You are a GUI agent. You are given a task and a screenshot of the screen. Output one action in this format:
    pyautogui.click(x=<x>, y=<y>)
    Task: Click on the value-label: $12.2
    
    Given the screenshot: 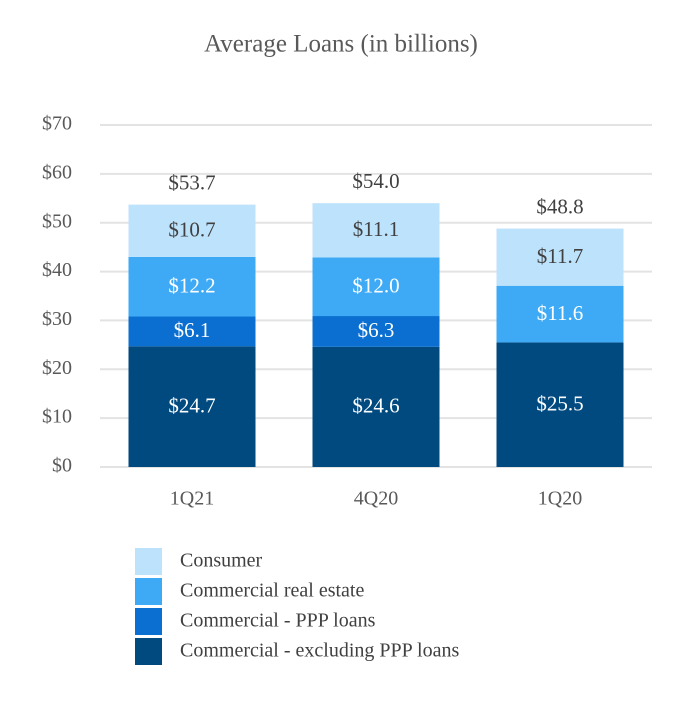 What is the action you would take?
    pyautogui.click(x=191, y=286)
    